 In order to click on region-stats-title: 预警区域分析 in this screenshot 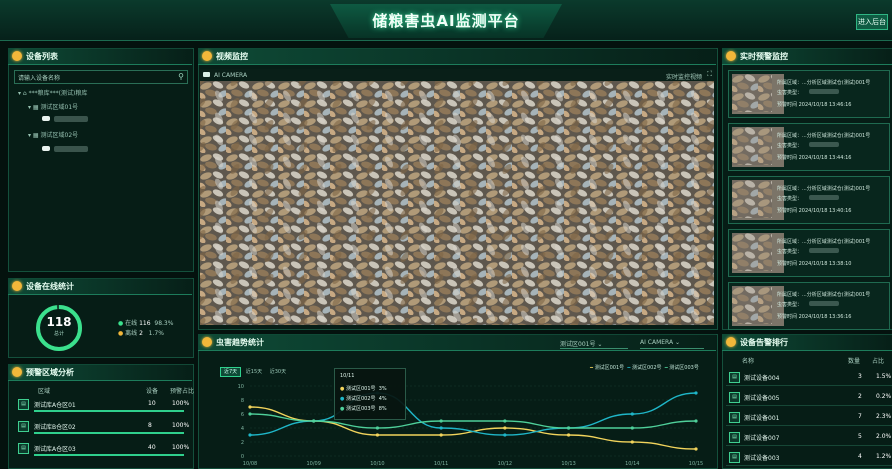, I will do `click(50, 372)`.